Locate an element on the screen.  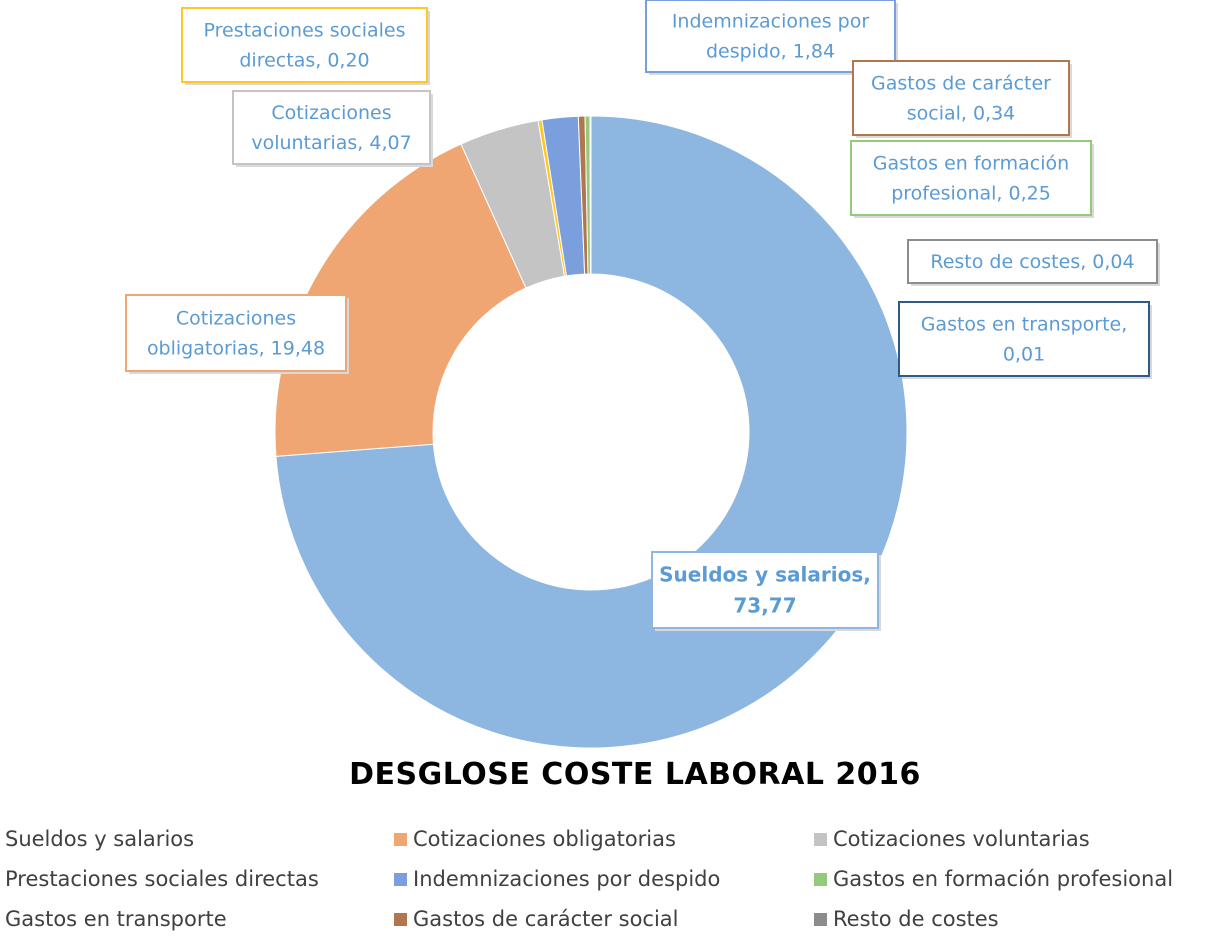
data-label-cotizaciones-voluntarias: Cotizaciones voluntarias, 4,07 is located at coordinates (332, 128).